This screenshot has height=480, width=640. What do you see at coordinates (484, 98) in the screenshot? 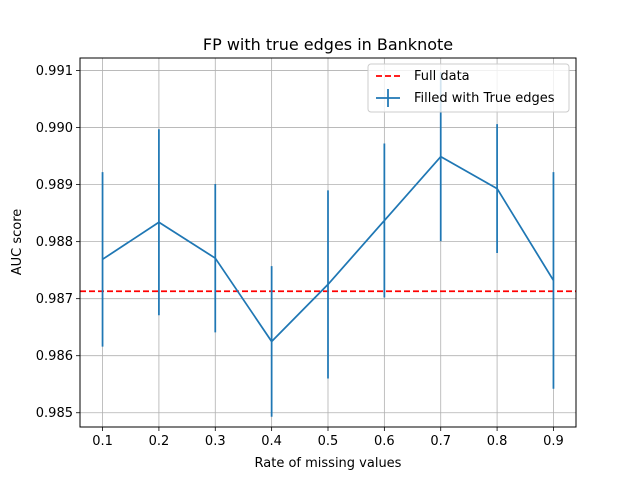
I see `legend-label-filled: Filled with True edges` at bounding box center [484, 98].